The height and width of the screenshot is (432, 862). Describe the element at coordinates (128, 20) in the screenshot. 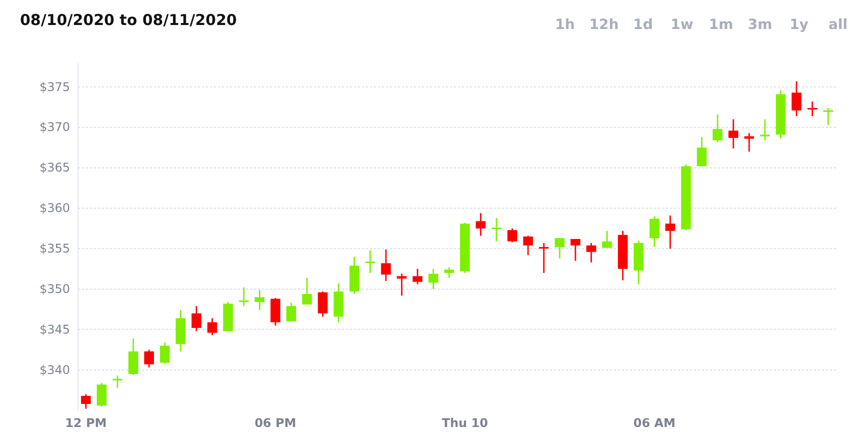

I see `chart-title: 08/10/2020 to 08/11/2020` at that location.